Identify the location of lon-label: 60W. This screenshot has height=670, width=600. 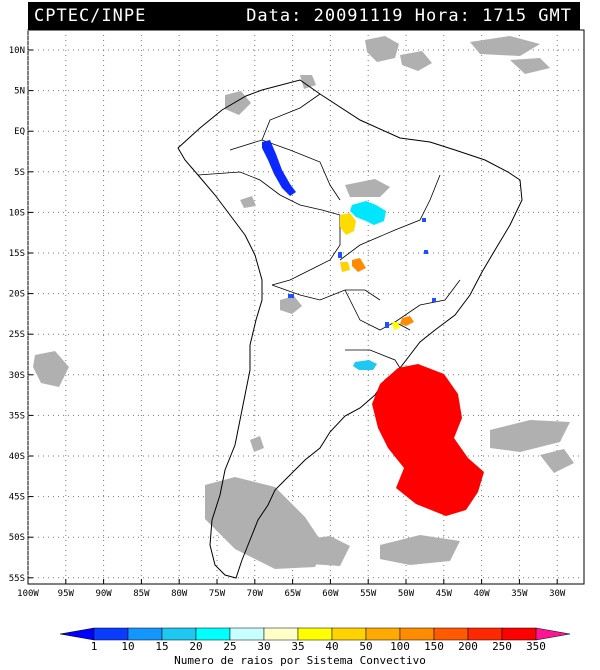
(330, 594).